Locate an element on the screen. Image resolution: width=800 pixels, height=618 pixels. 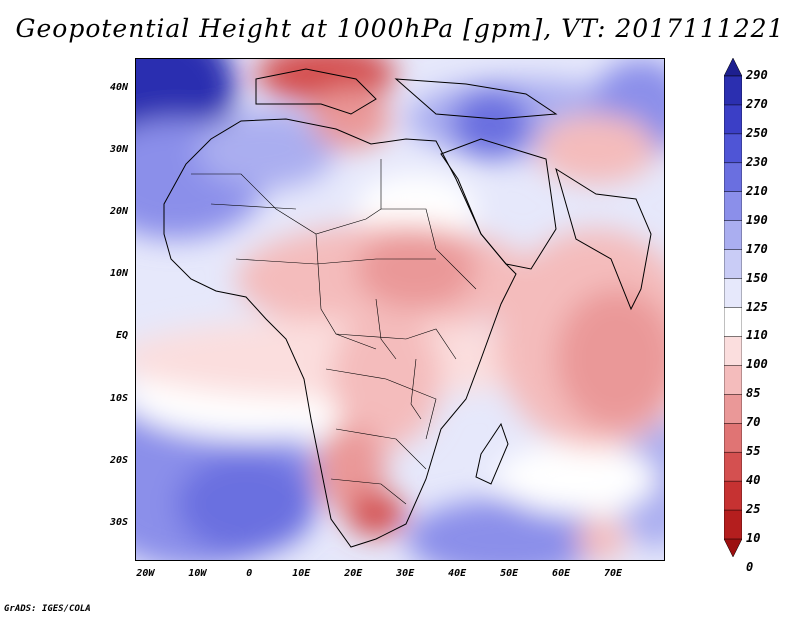
y-tick-label: 30S is located at coordinates (118, 522).